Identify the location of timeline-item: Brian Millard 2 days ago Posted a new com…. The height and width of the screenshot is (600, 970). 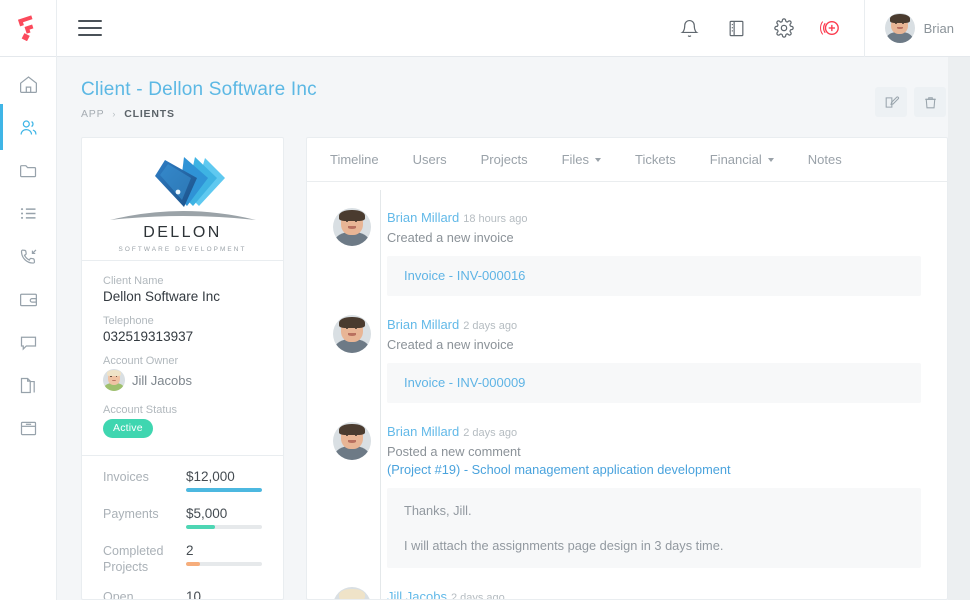
(627, 495).